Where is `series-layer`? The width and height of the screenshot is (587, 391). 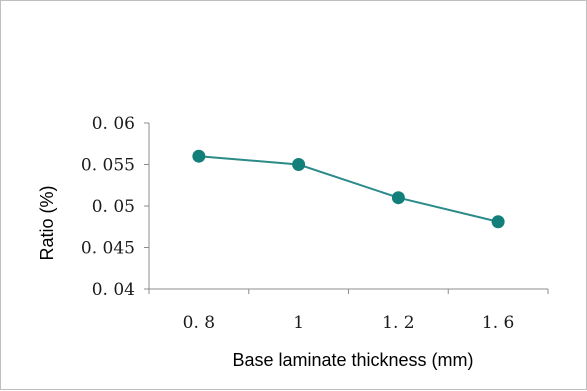
series-layer is located at coordinates (348, 189).